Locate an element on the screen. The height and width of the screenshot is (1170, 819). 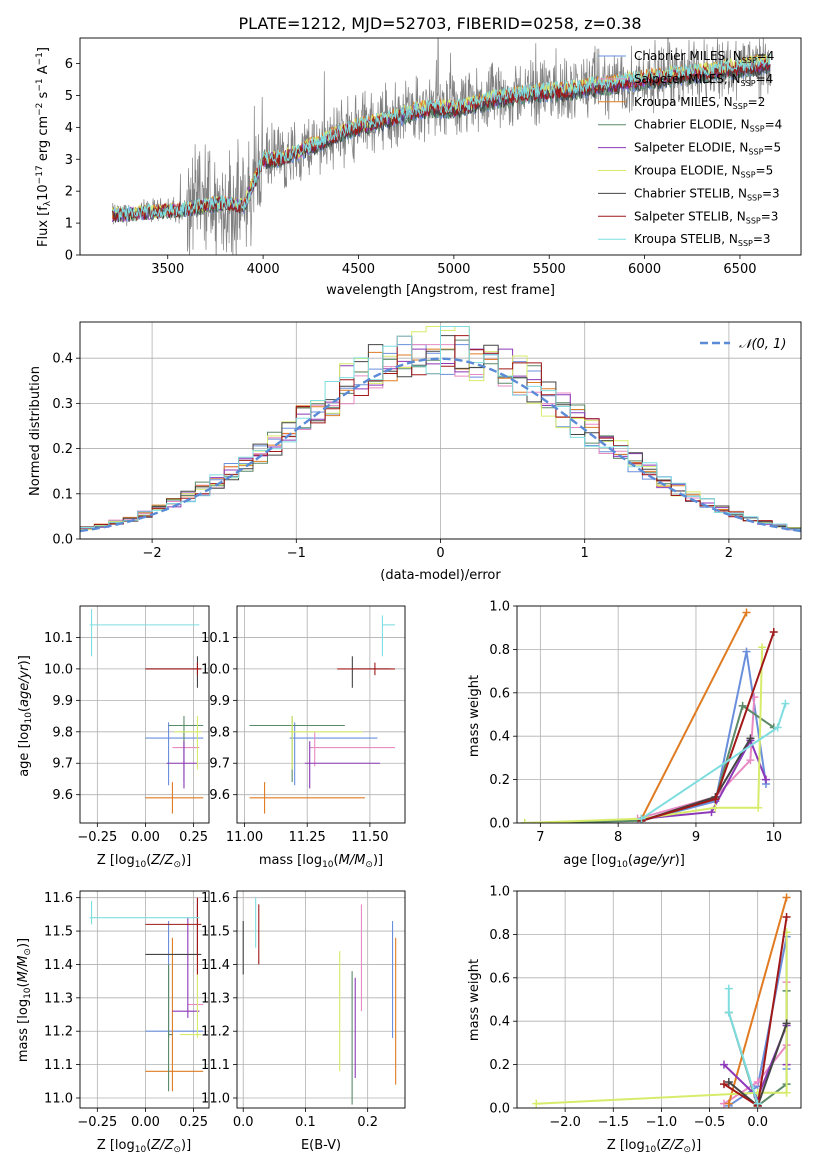
x-tick-label: 6000 is located at coordinates (644, 269).